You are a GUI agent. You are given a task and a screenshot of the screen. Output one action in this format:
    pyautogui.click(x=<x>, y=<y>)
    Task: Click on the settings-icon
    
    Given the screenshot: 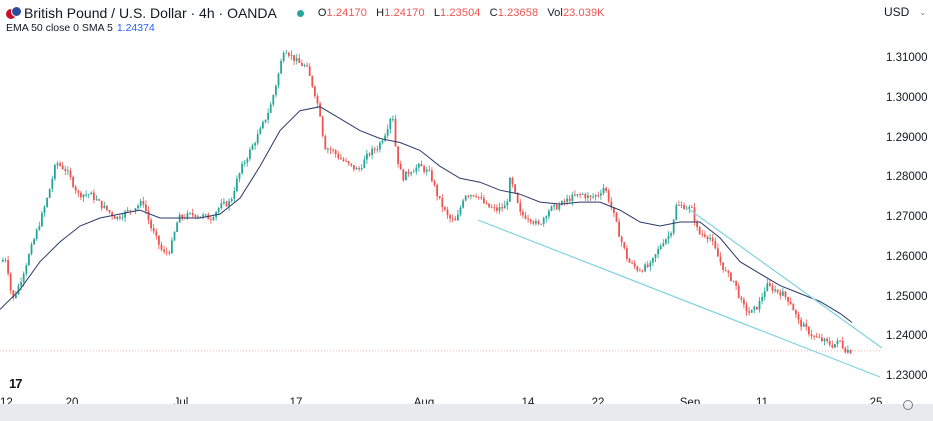 What is the action you would take?
    pyautogui.click(x=908, y=405)
    